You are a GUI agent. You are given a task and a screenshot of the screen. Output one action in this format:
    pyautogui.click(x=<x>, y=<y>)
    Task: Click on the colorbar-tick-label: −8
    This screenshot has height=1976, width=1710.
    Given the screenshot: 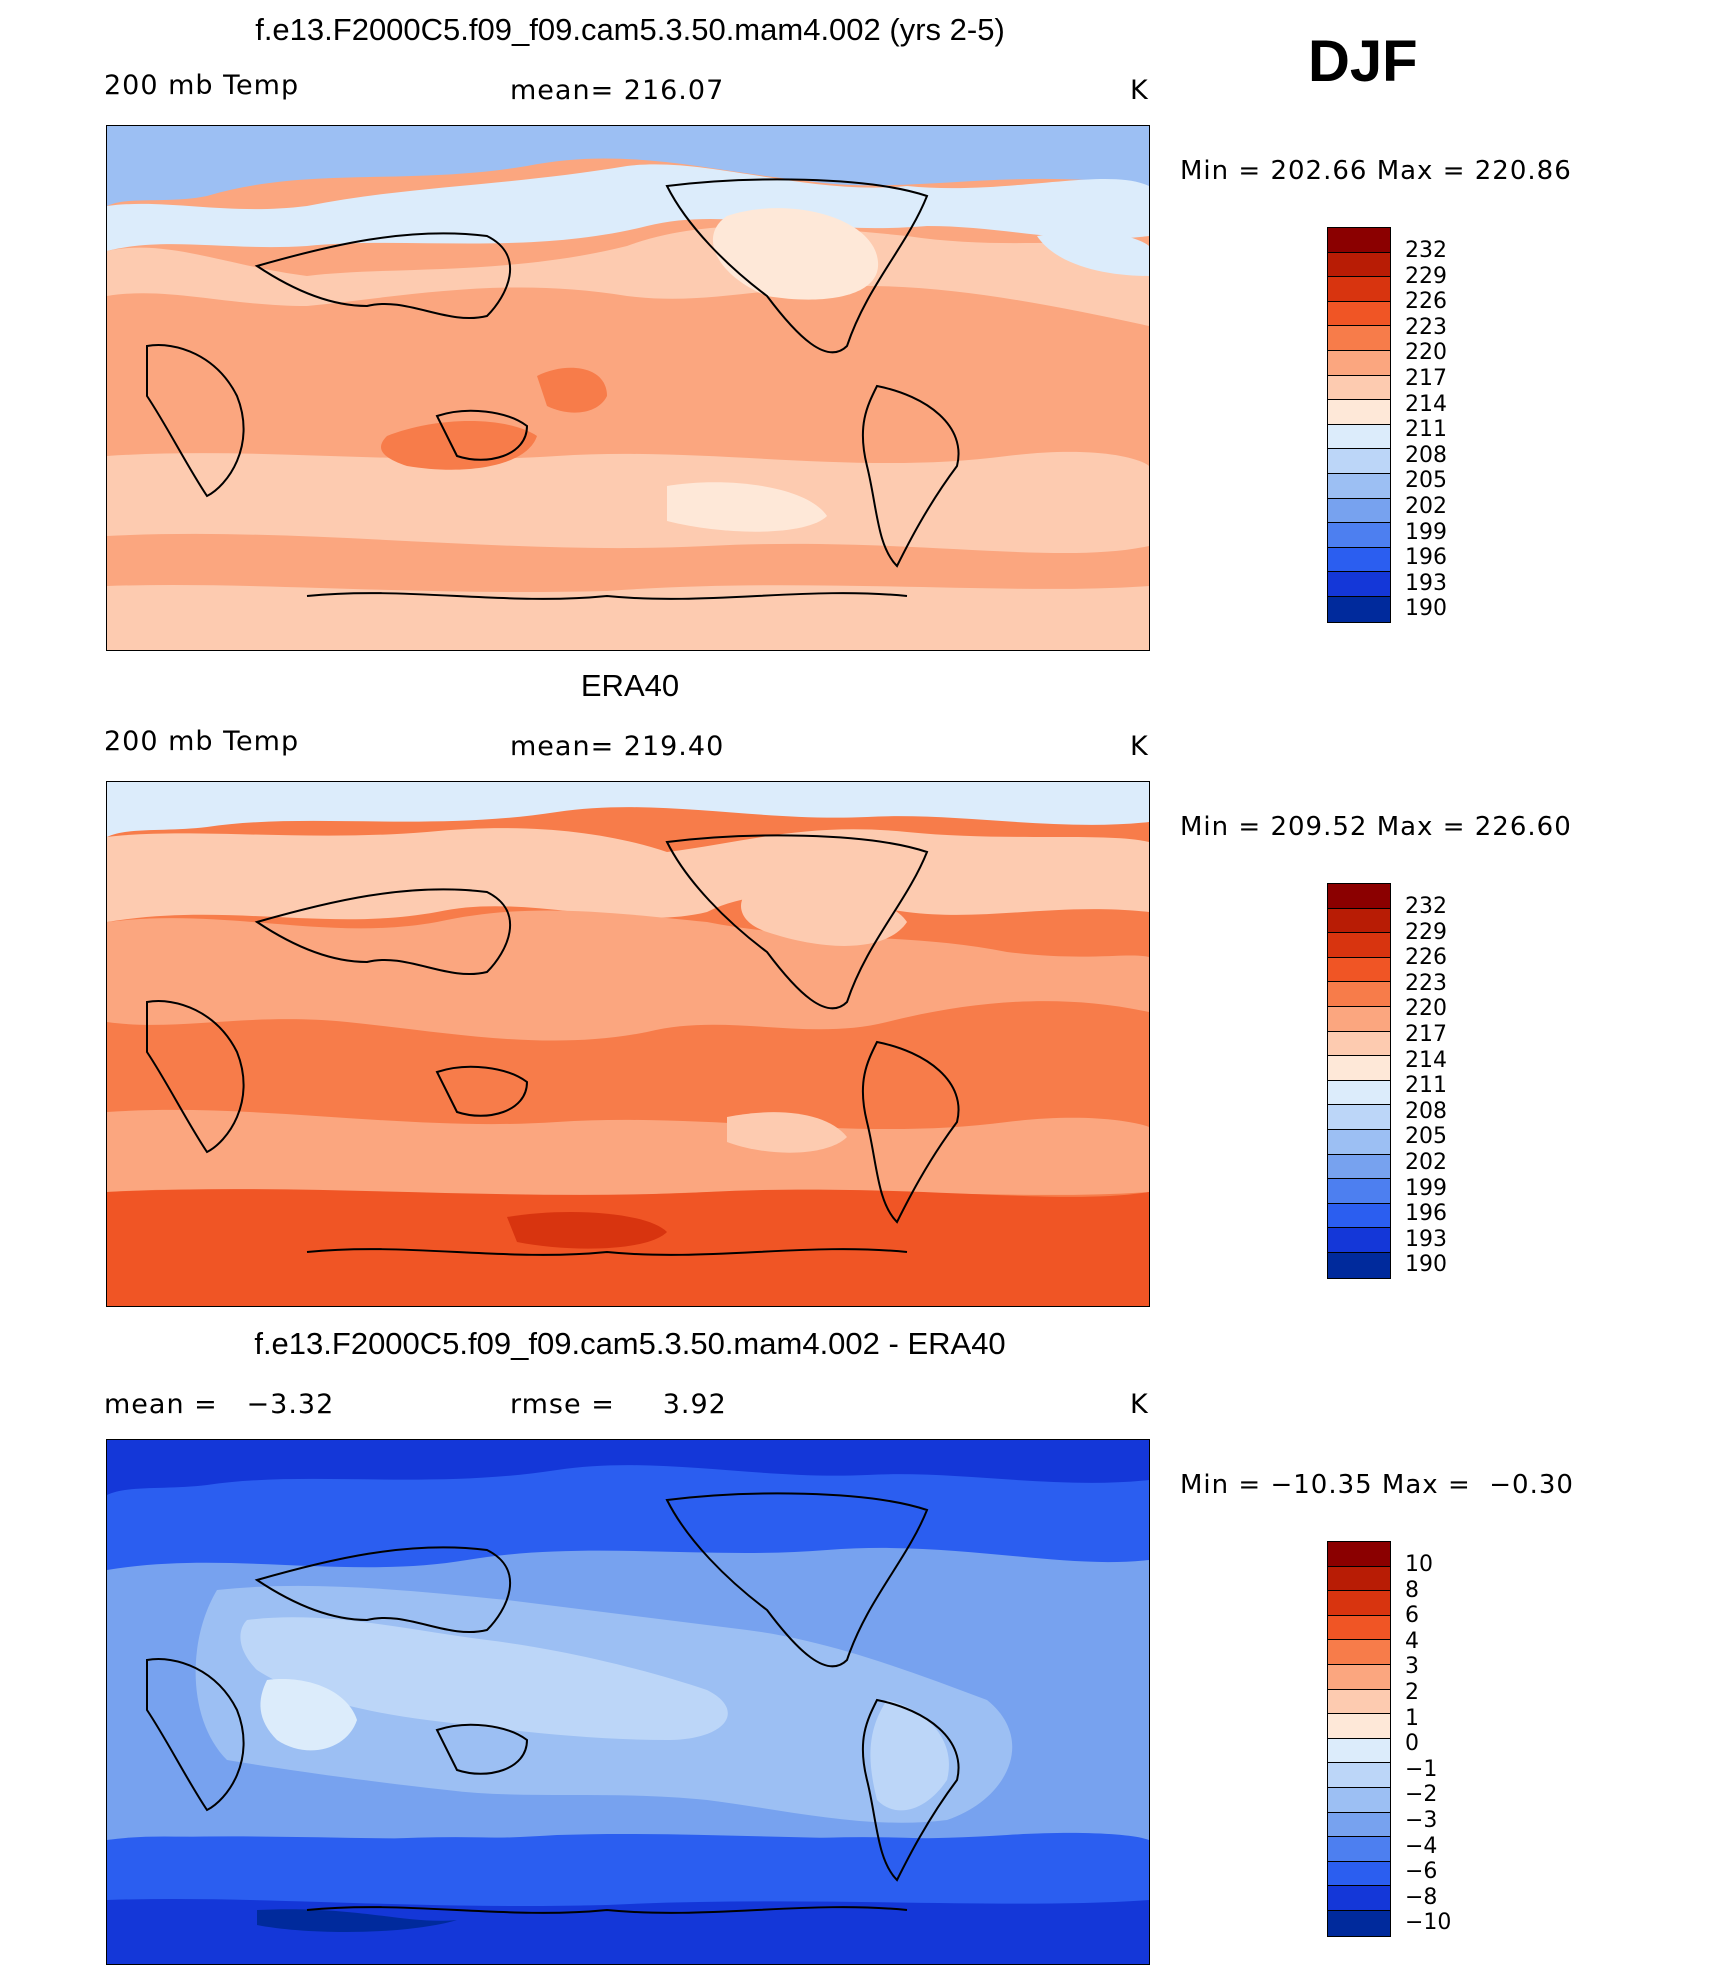 What is the action you would take?
    pyautogui.click(x=1421, y=1897)
    